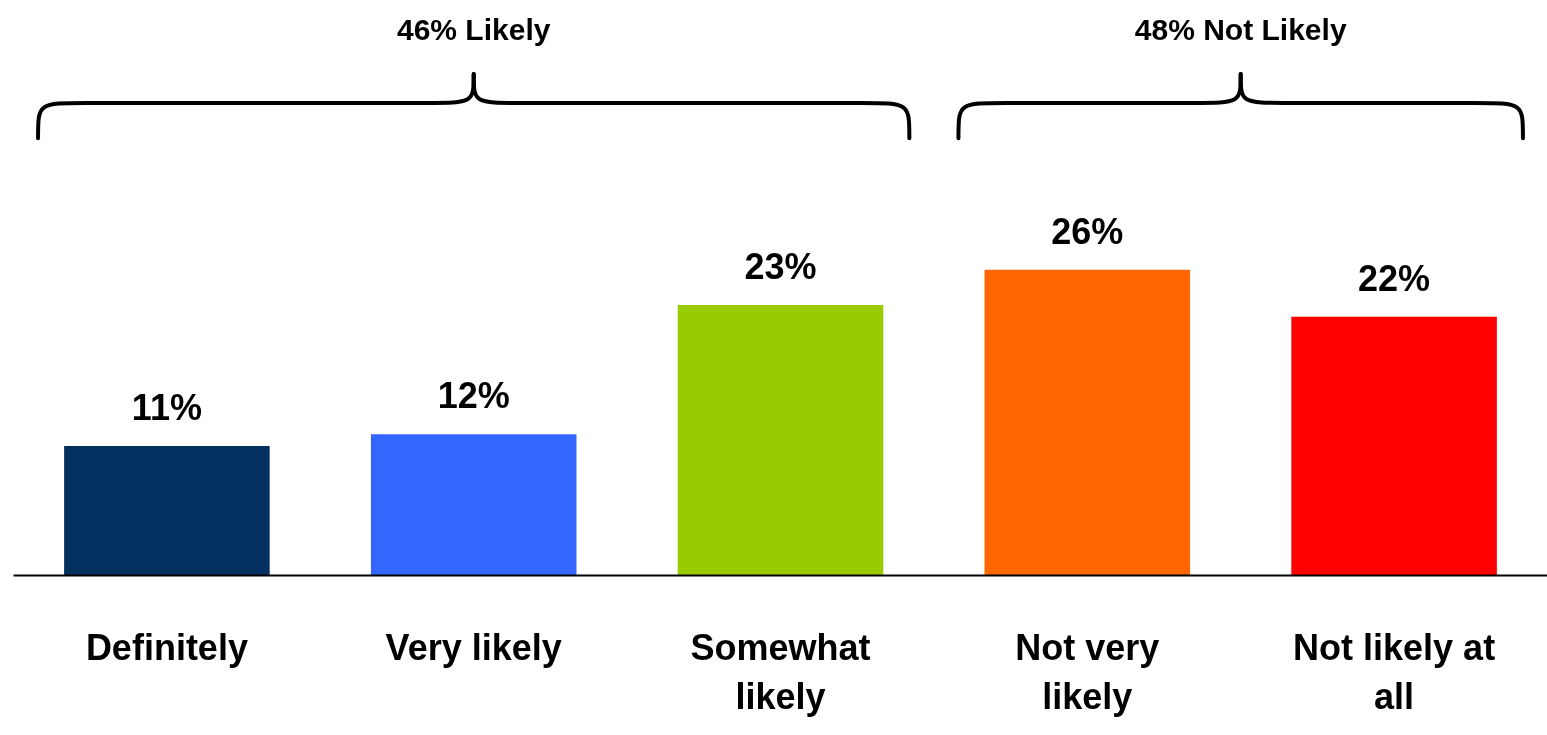 The width and height of the screenshot is (1547, 735). What do you see at coordinates (1240, 29) in the screenshot?
I see `text: 48% Not Likely` at bounding box center [1240, 29].